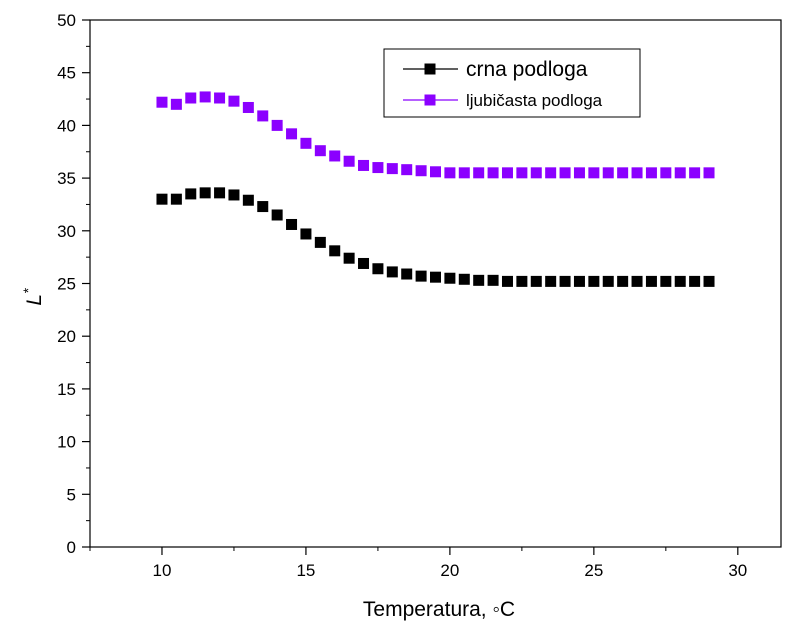 The height and width of the screenshot is (630, 792). Describe the element at coordinates (66, 125) in the screenshot. I see `y-tick-label: 40` at that location.